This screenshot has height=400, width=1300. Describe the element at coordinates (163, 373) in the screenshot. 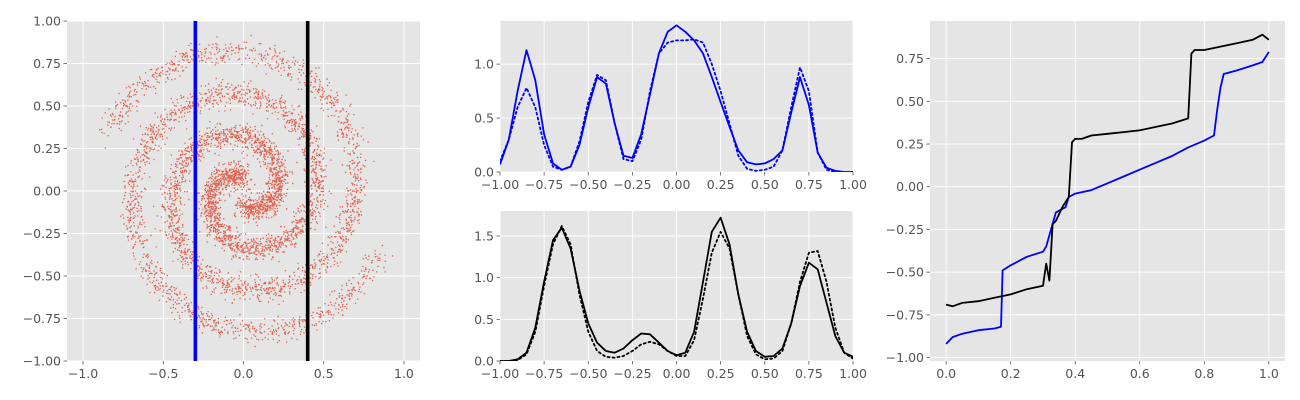

I see `x-tick-label: −0.5` at that location.